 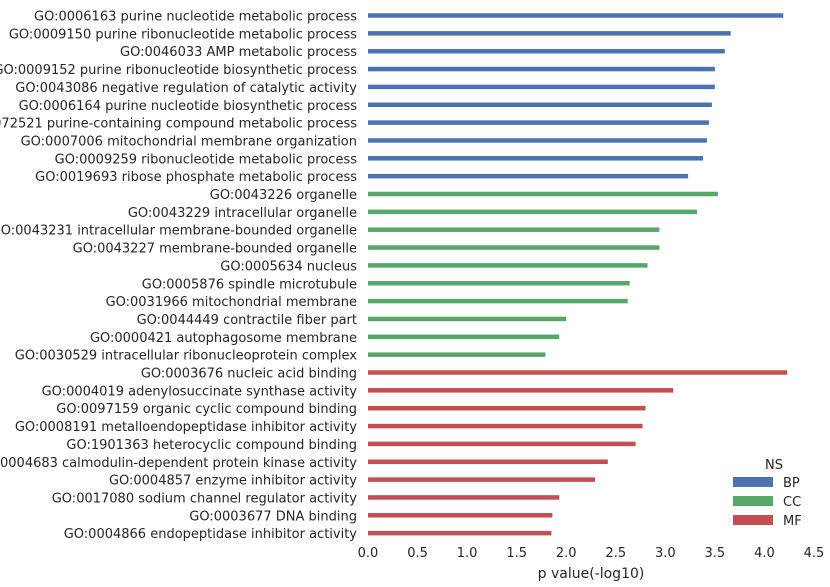 I want to click on legend-swatch-mf, so click(x=753, y=520).